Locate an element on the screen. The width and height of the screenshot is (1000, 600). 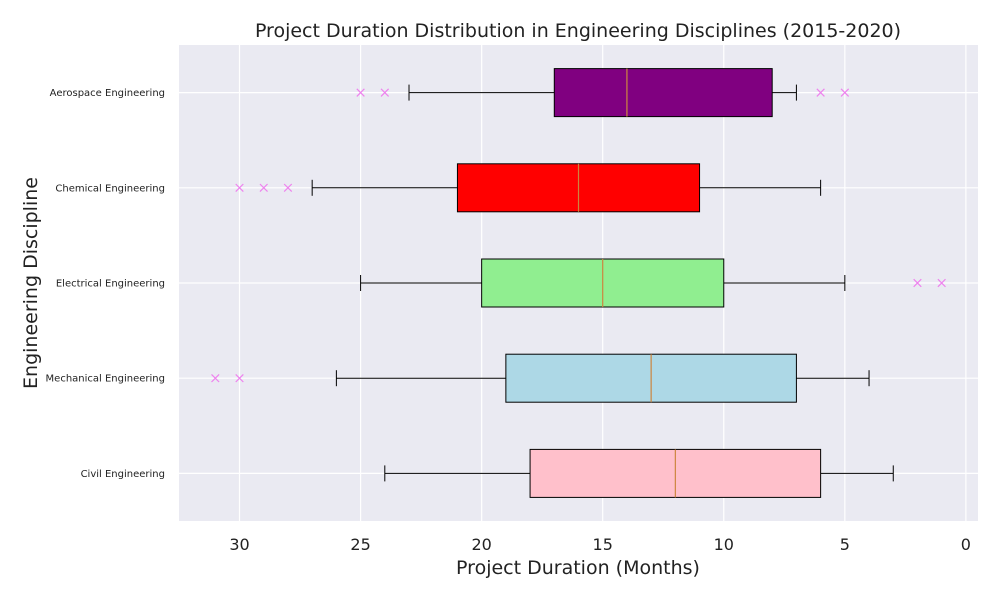
x-tick-label: 20 is located at coordinates (481, 544).